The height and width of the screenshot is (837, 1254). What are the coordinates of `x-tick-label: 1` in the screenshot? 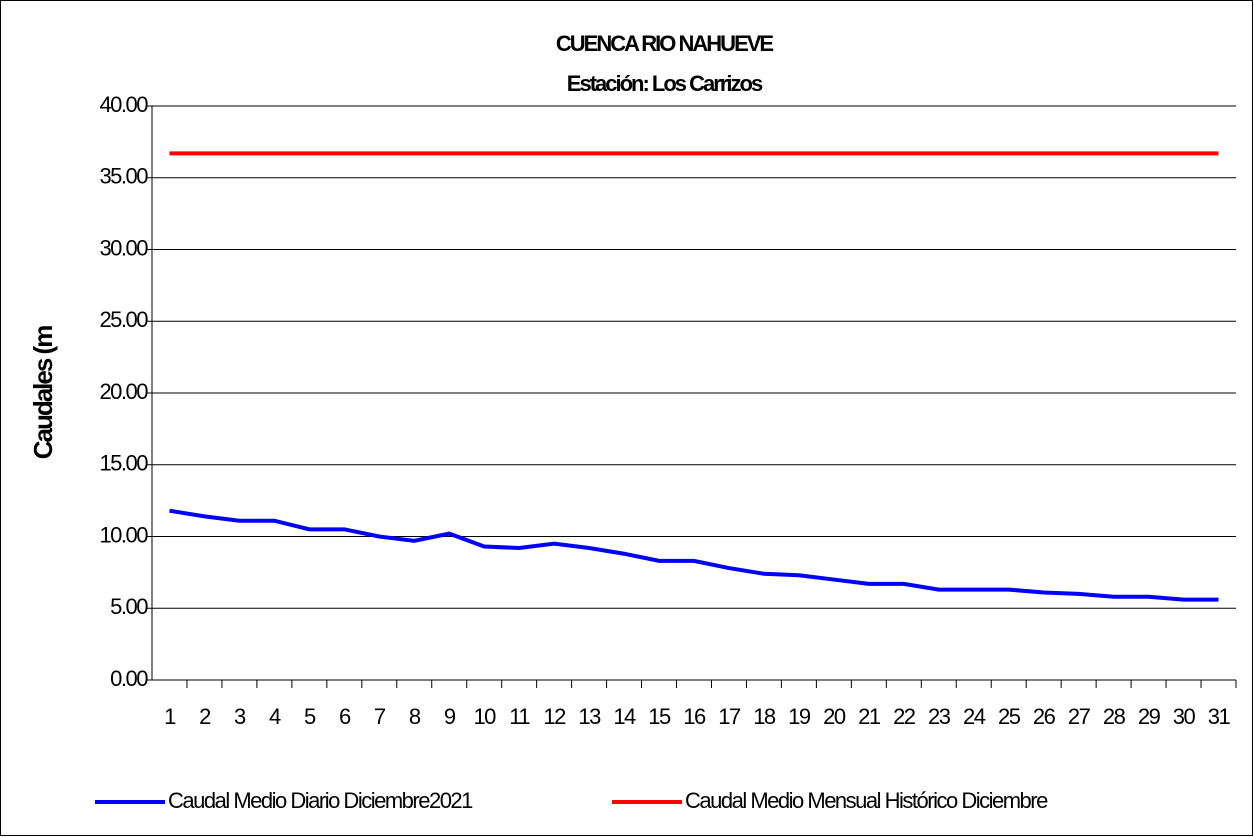 It's located at (170, 716).